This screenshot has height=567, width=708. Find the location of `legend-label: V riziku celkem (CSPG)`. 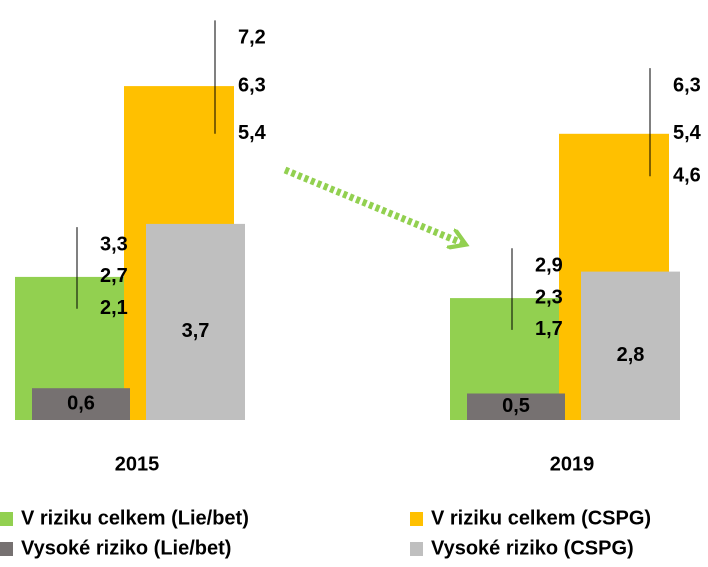

legend-label: V riziku celkem (CSPG) is located at coordinates (541, 518).